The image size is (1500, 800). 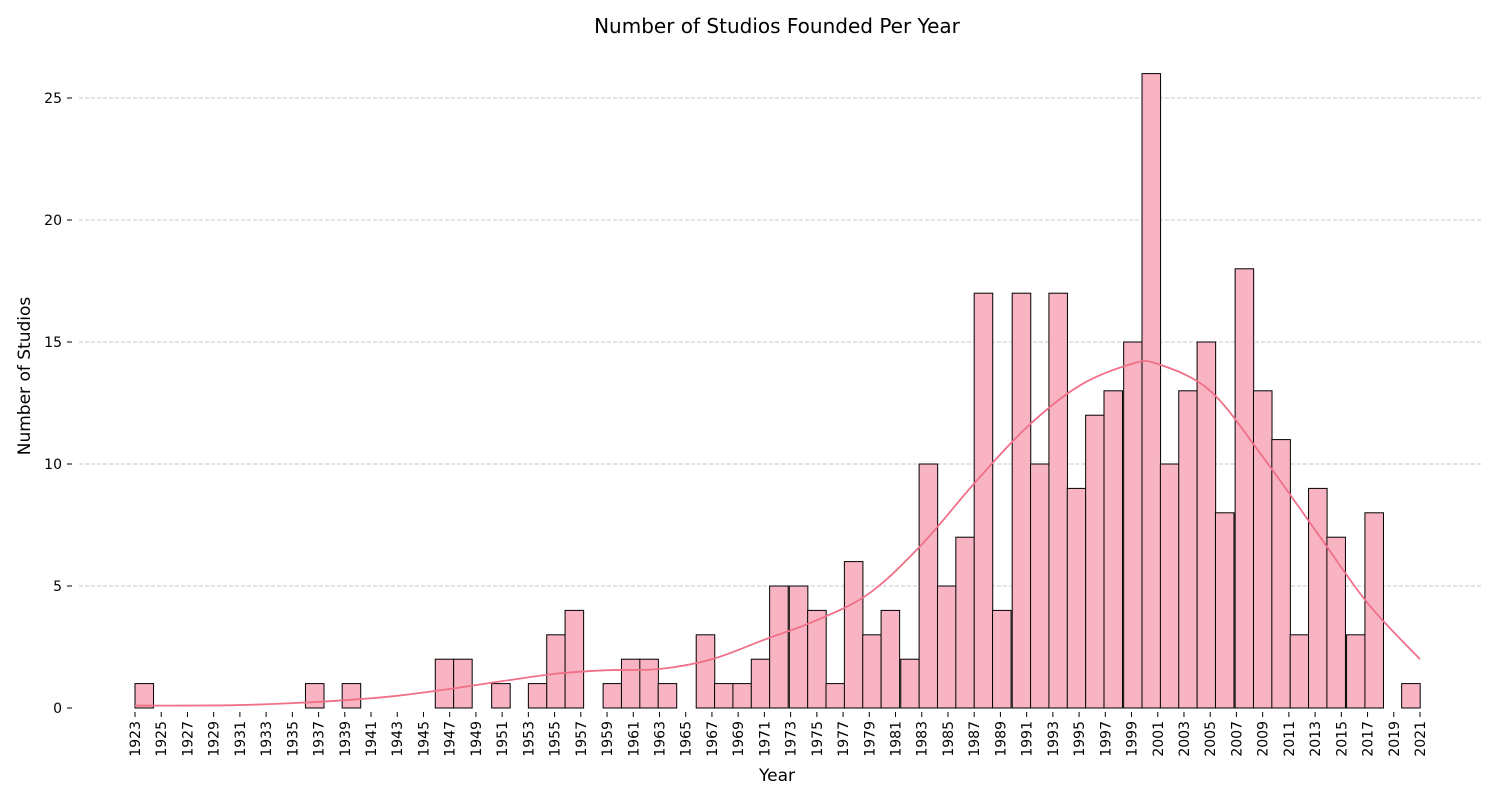 I want to click on x-tick-label: 2013, so click(x=1316, y=739).